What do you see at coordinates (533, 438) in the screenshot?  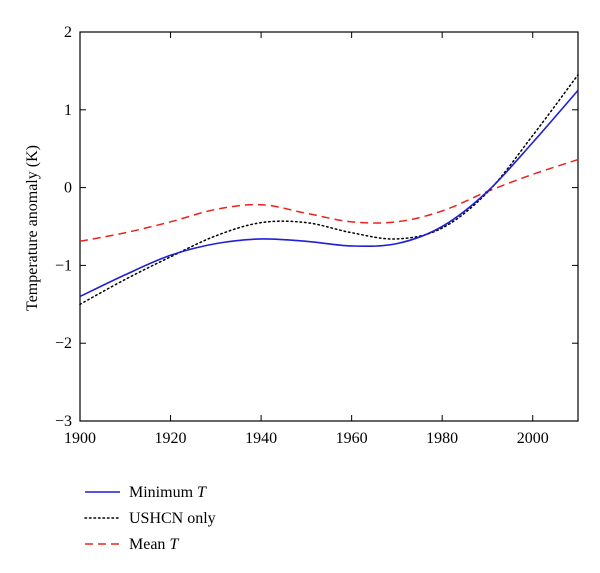 I see `x-tick-label: 2000` at bounding box center [533, 438].